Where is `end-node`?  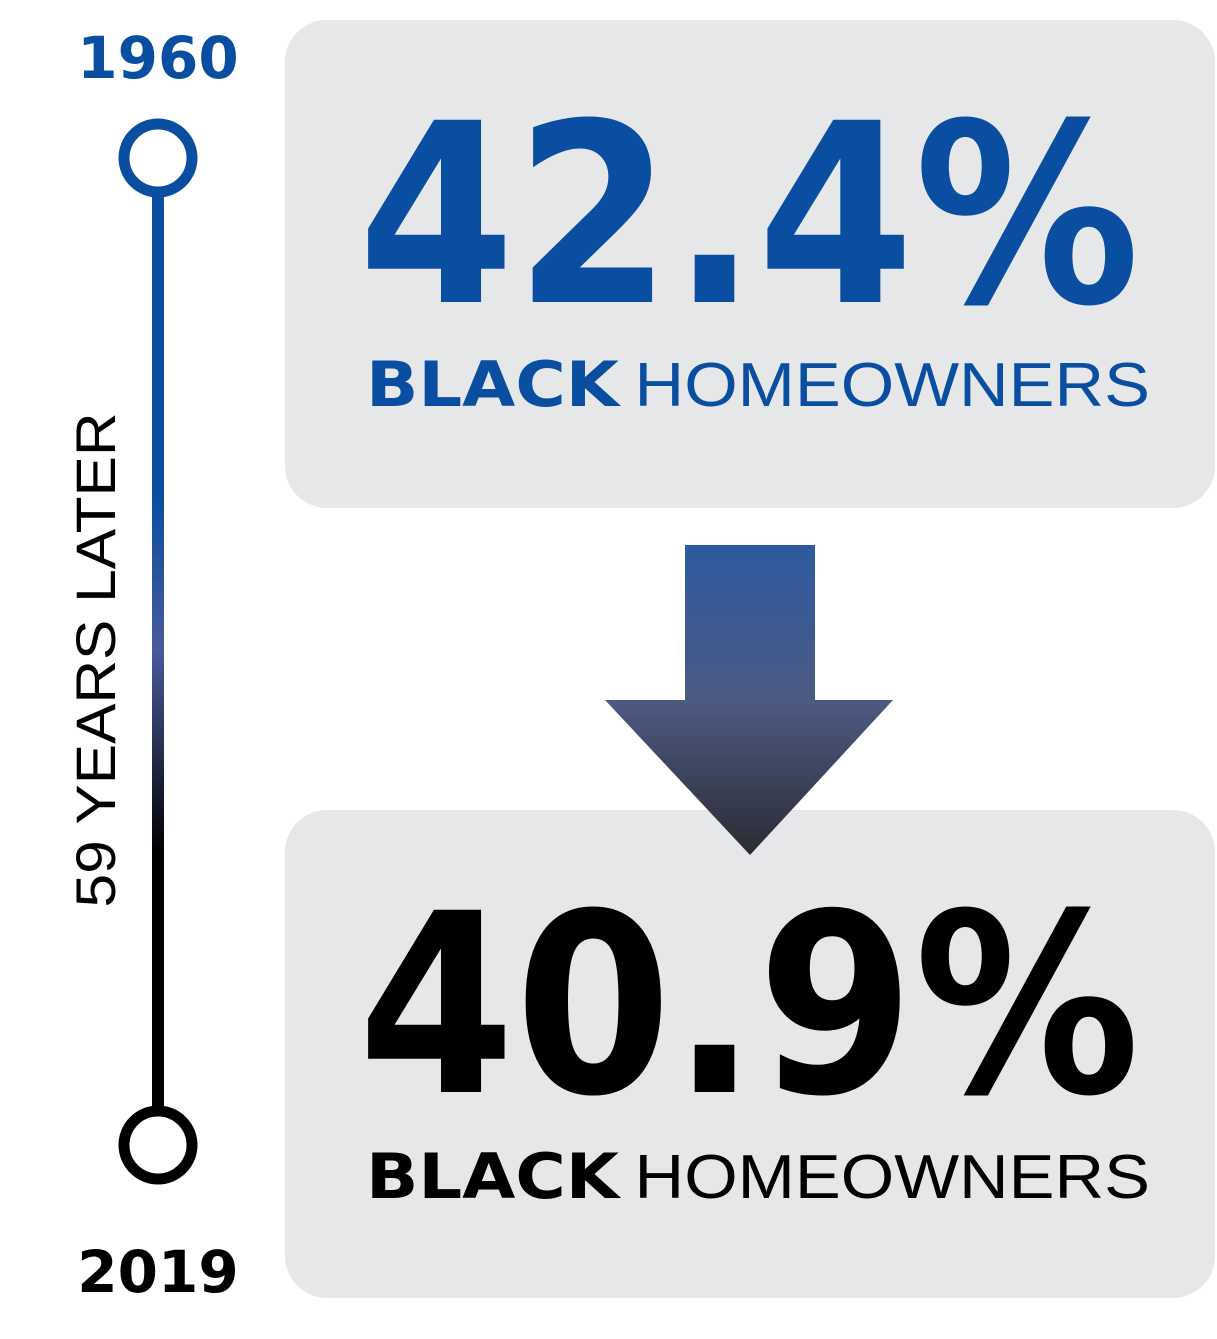 end-node is located at coordinates (158, 1145).